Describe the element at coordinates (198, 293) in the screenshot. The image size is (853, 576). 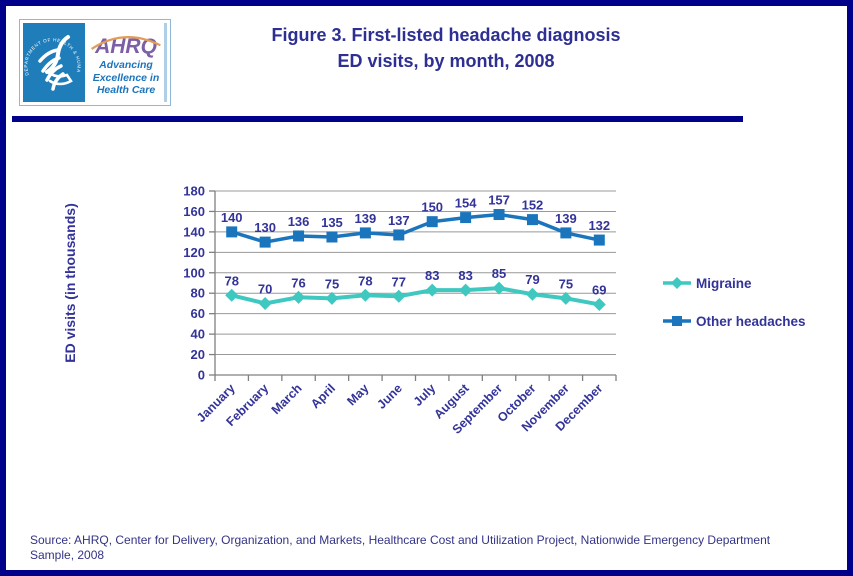
I see `y-tick-label: 80` at that location.